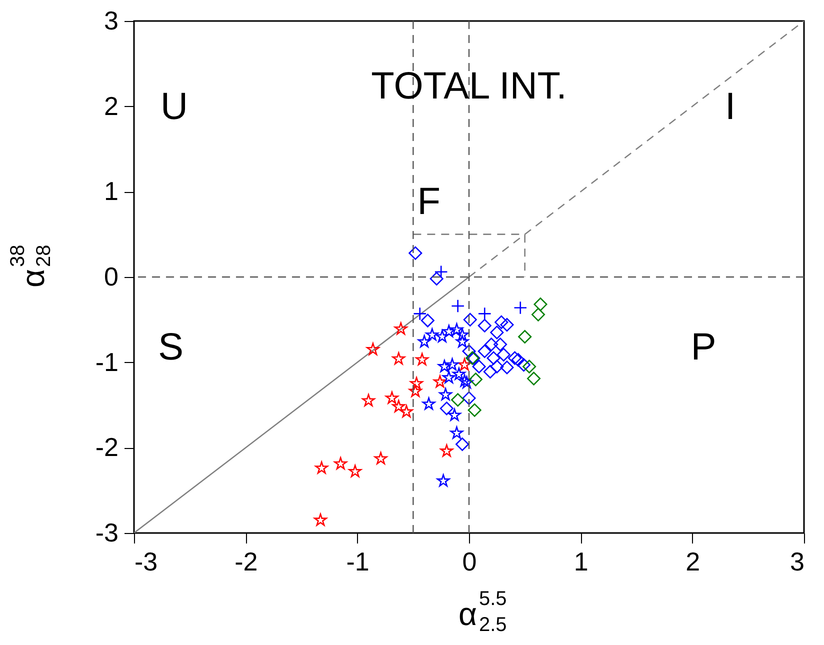 The width and height of the screenshot is (824, 645). I want to click on x-tick-label: 0, so click(469, 561).